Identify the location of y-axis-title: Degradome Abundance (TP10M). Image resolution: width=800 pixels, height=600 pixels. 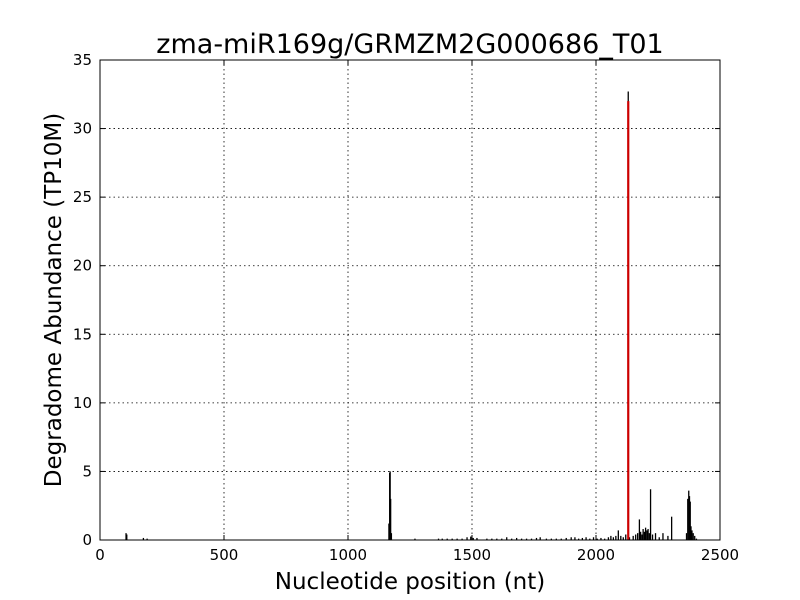
(54, 300).